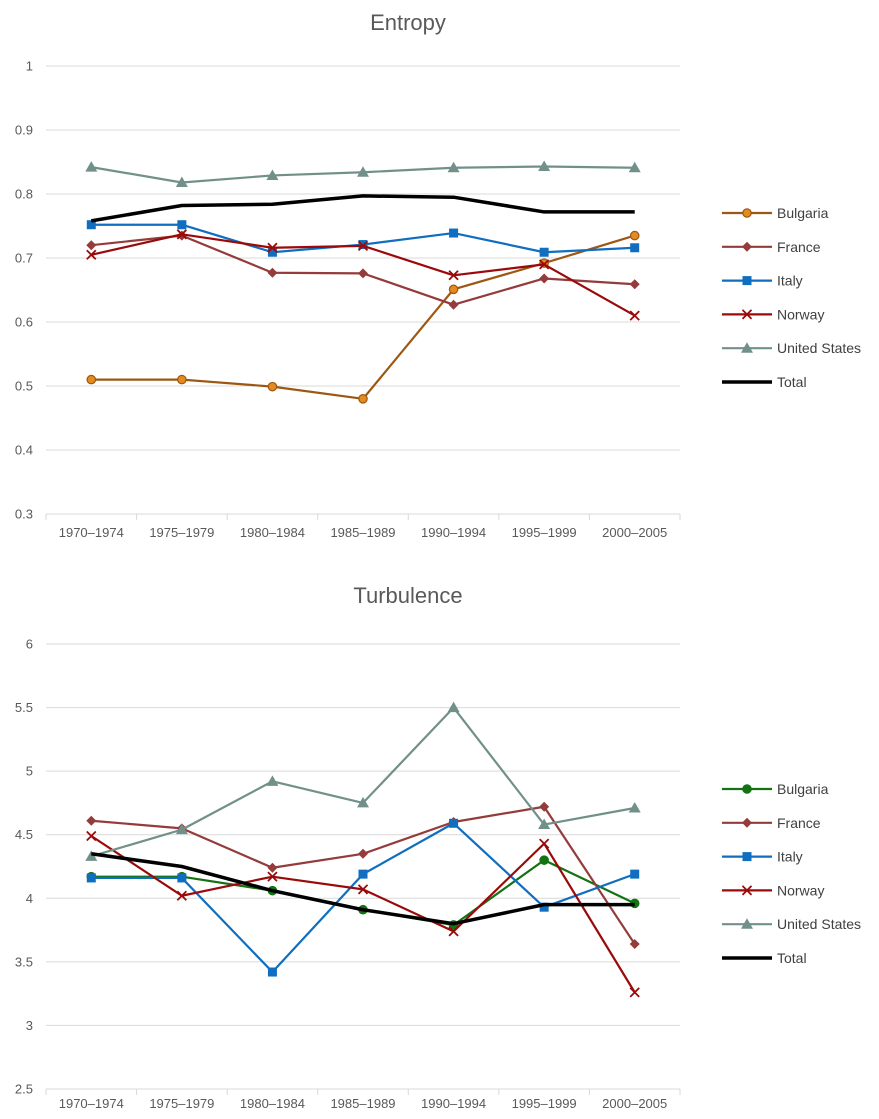 The image size is (879, 1119). What do you see at coordinates (362, 1103) in the screenshot?
I see `x-tick-label: 1985–1989` at bounding box center [362, 1103].